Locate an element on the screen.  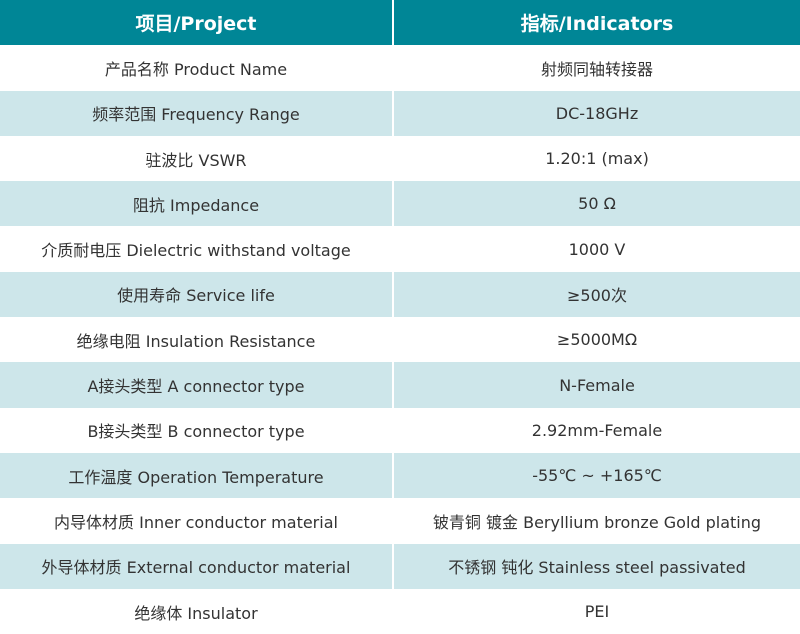
project-cell: B接头类型 B connector type is located at coordinates (197, 430).